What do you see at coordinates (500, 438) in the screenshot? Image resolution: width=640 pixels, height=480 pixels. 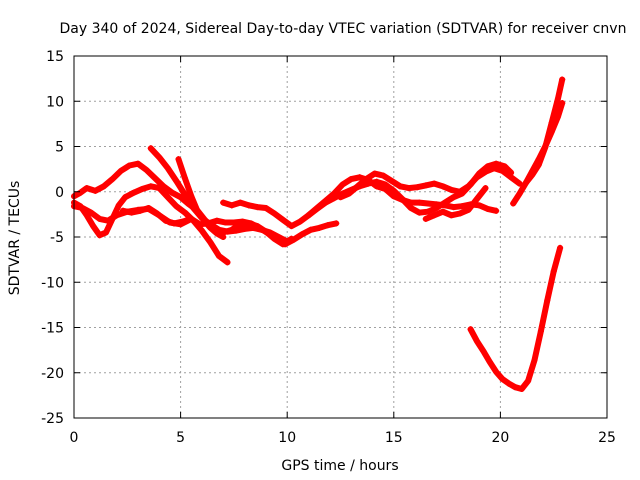 I see `x-tick-label: 20` at bounding box center [500, 438].